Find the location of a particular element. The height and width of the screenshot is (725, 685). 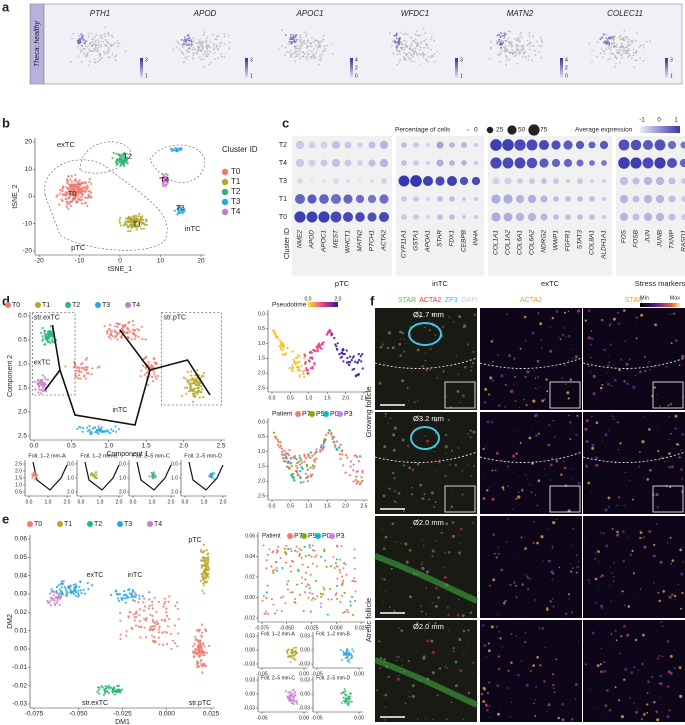

legend-dot is located at coordinates (340, 414).